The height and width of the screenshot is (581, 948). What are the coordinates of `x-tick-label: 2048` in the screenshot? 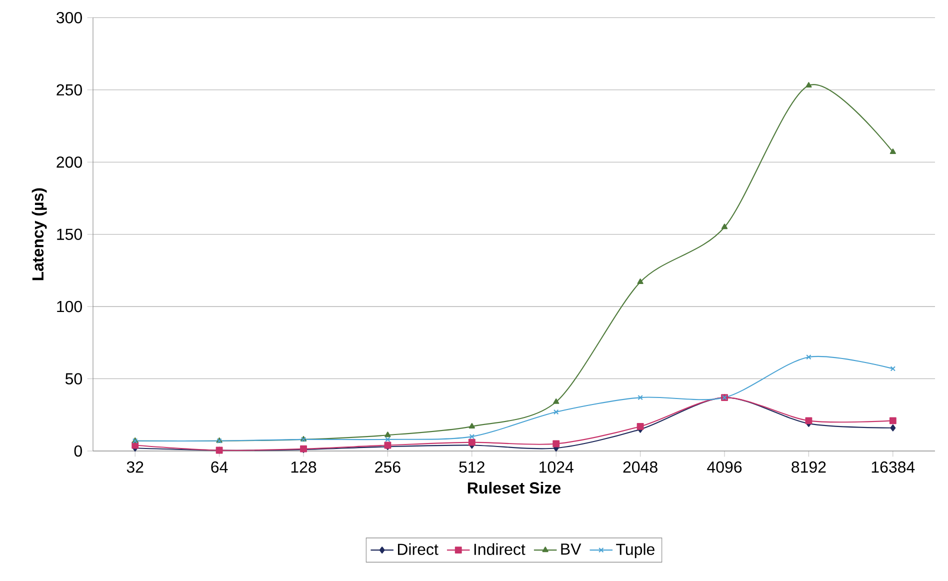 It's located at (640, 467).